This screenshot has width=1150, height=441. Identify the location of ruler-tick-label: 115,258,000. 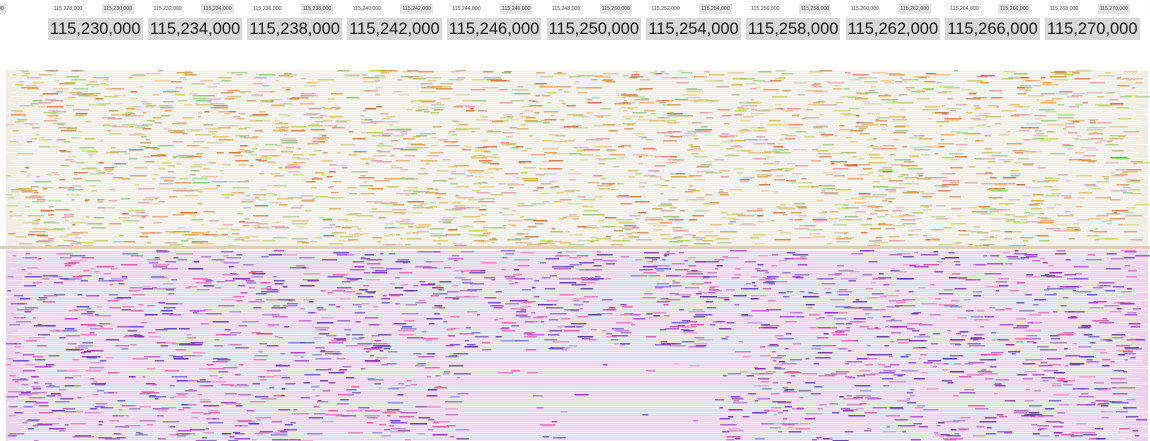
(815, 9).